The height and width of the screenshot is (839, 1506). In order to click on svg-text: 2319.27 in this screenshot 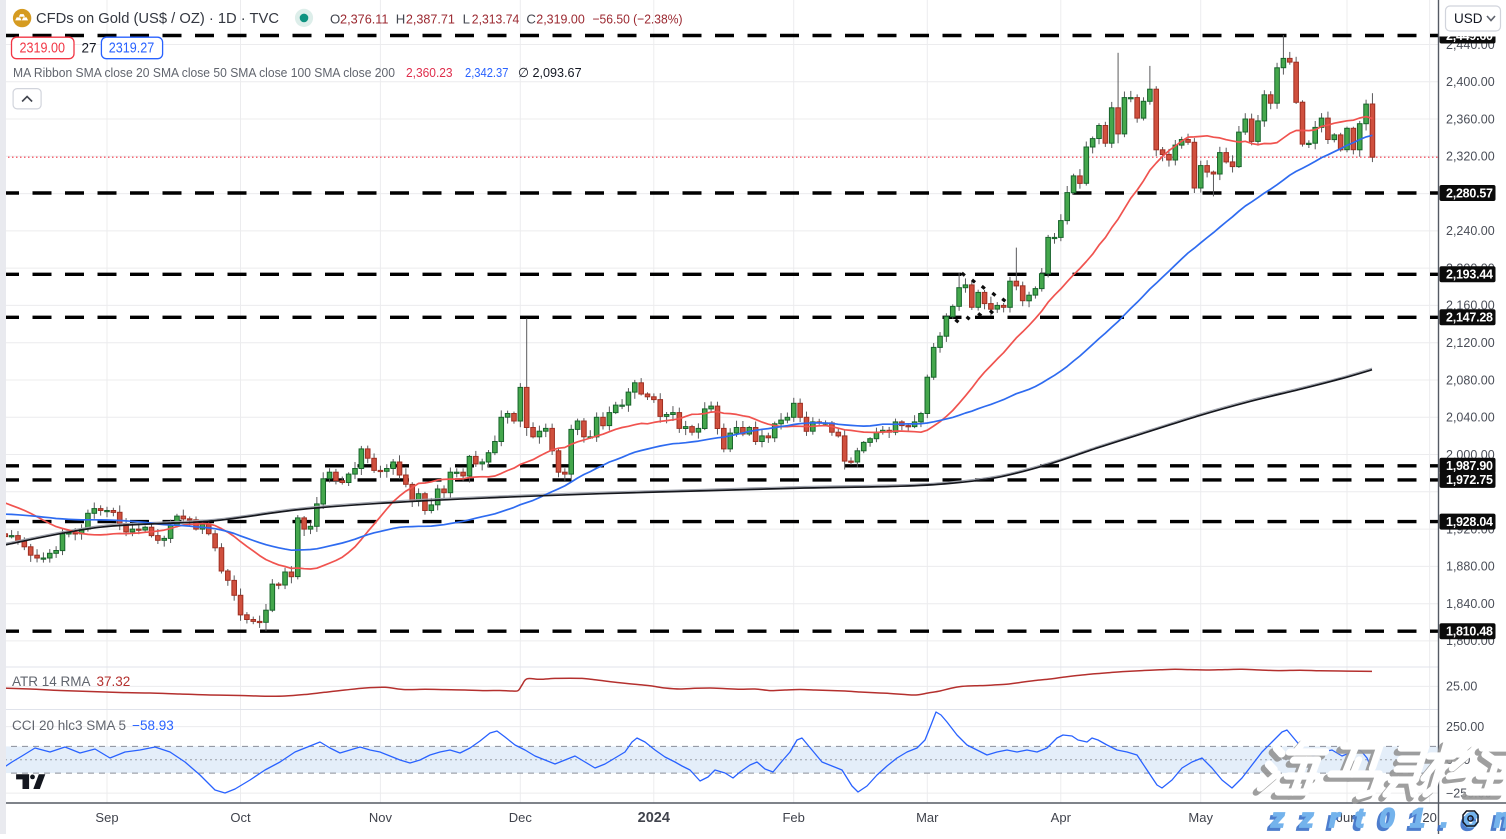, I will do `click(132, 49)`.